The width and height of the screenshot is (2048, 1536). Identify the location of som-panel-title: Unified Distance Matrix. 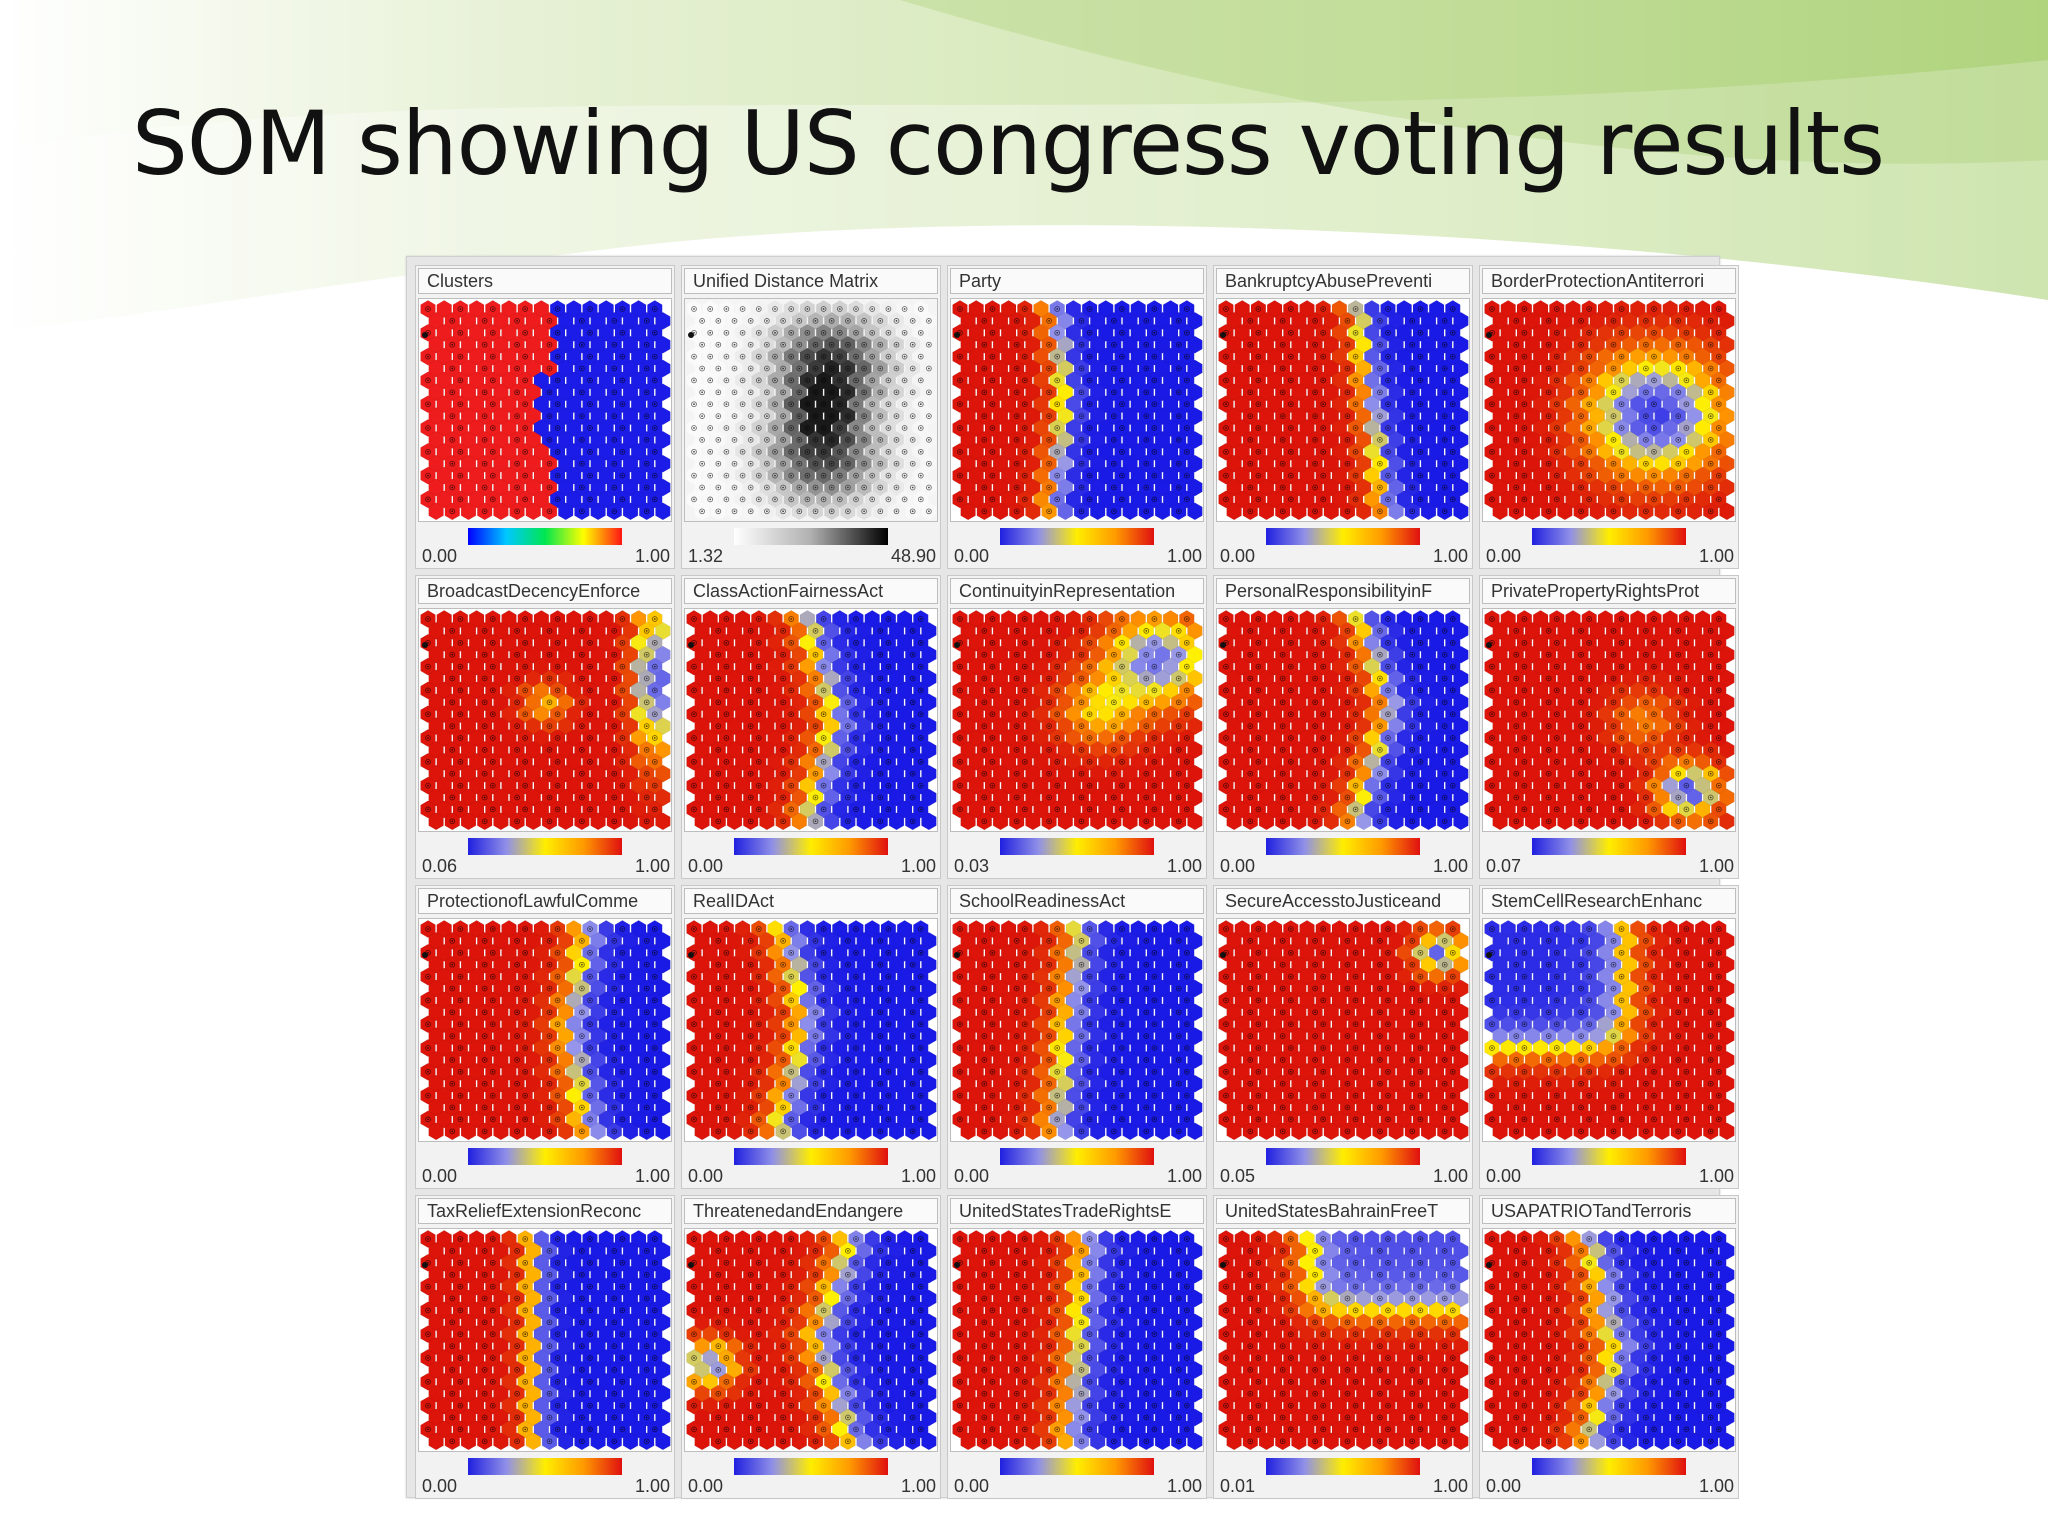
(811, 281).